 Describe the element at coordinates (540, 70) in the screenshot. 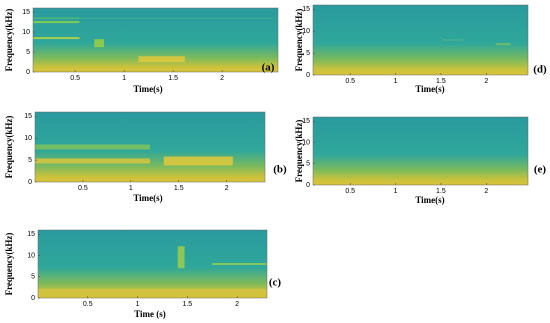

I see `panel-label: (d)` at that location.